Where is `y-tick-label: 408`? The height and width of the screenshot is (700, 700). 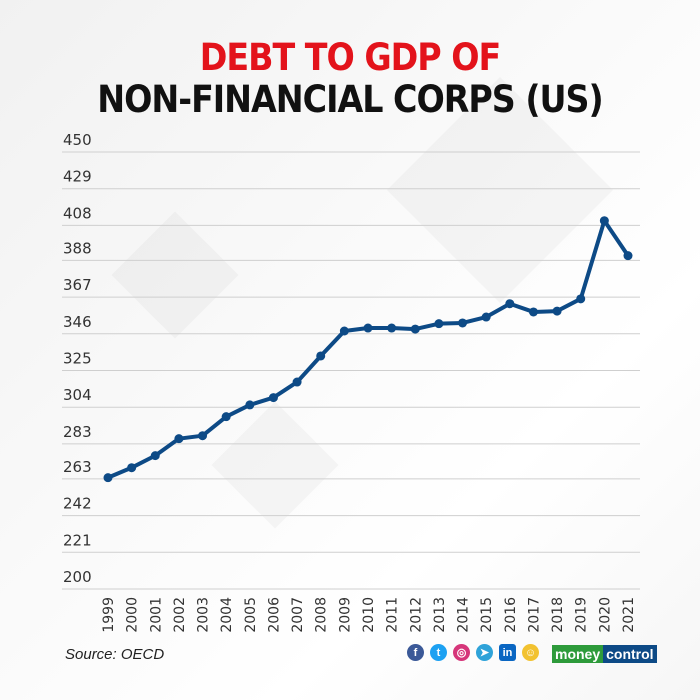 y-tick-label: 408 is located at coordinates (77, 213).